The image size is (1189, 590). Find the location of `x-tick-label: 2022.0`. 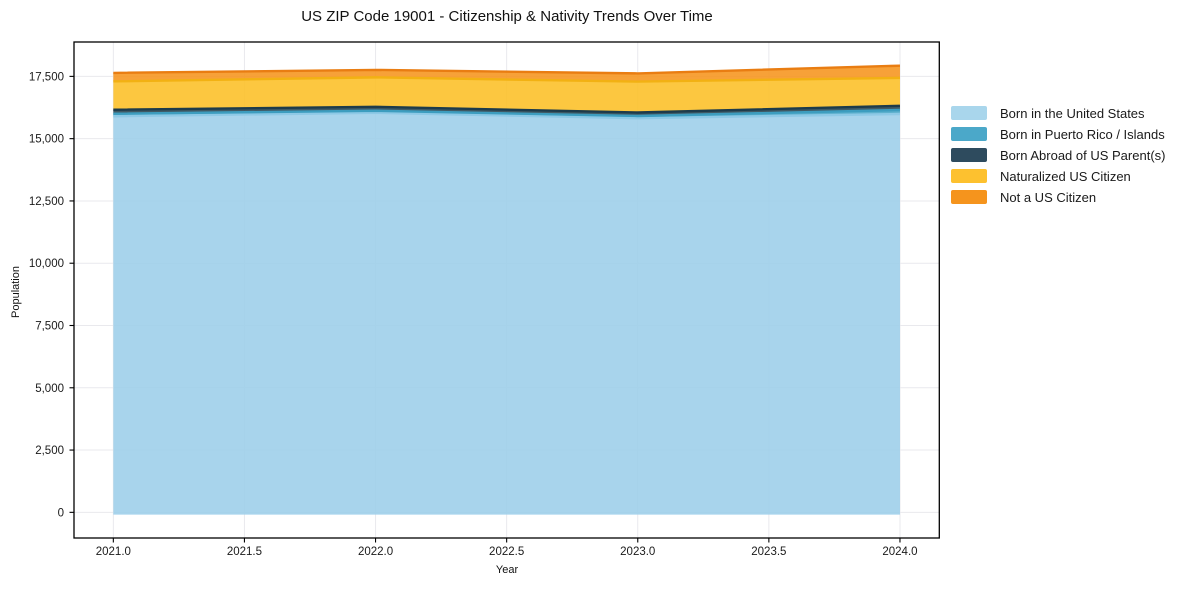

x-tick-label: 2022.0 is located at coordinates (375, 552).